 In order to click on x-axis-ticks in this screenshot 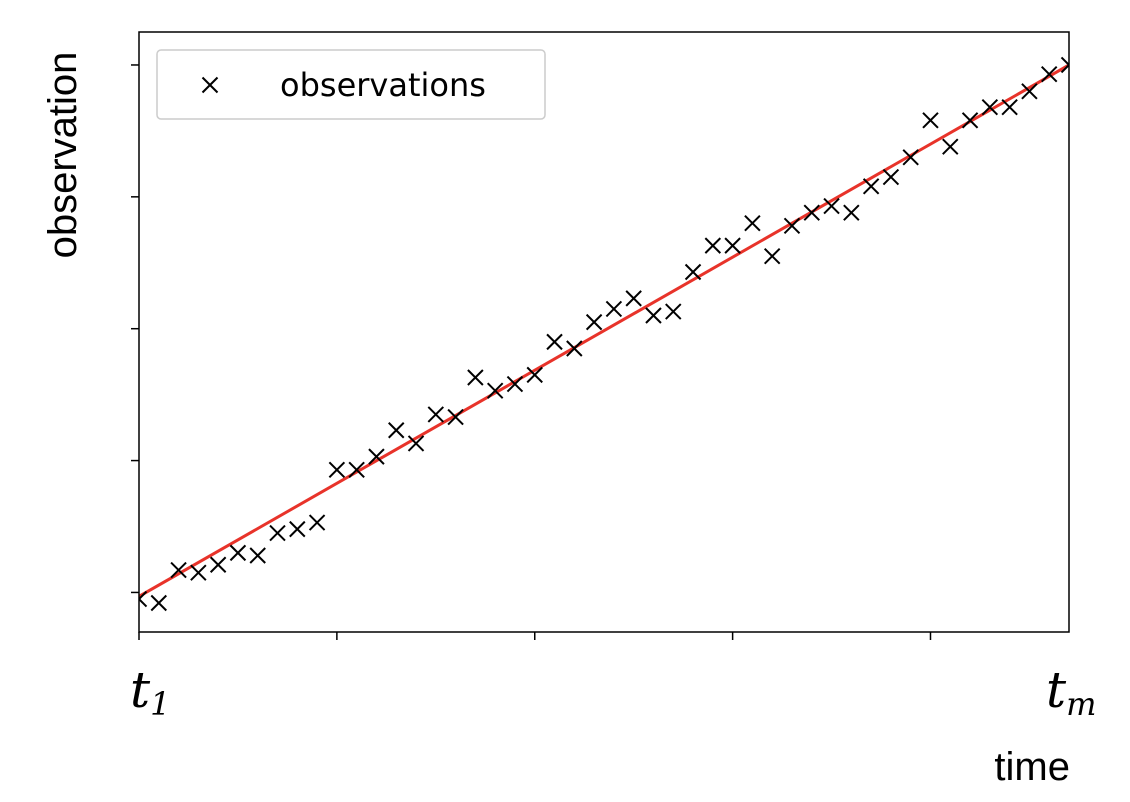, I will do `click(535, 636)`.